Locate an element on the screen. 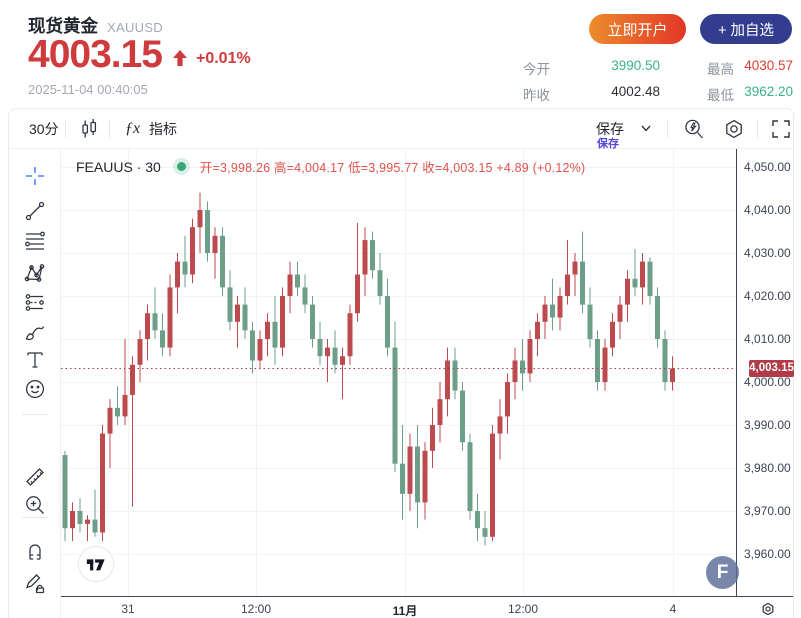 The width and height of the screenshot is (801, 618). price-tick-label: 3,960.00 is located at coordinates (767, 554).